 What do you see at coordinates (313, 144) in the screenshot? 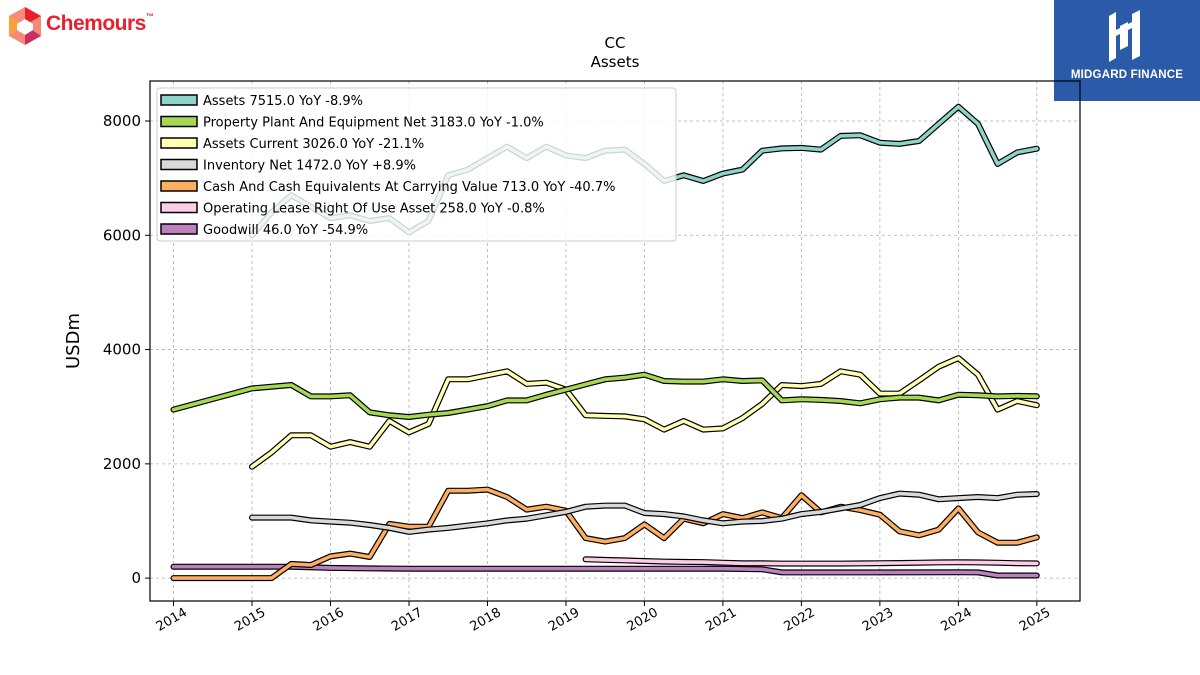
I see `legend-entry: Assets Current 3026.0 YoY -21.1%` at bounding box center [313, 144].